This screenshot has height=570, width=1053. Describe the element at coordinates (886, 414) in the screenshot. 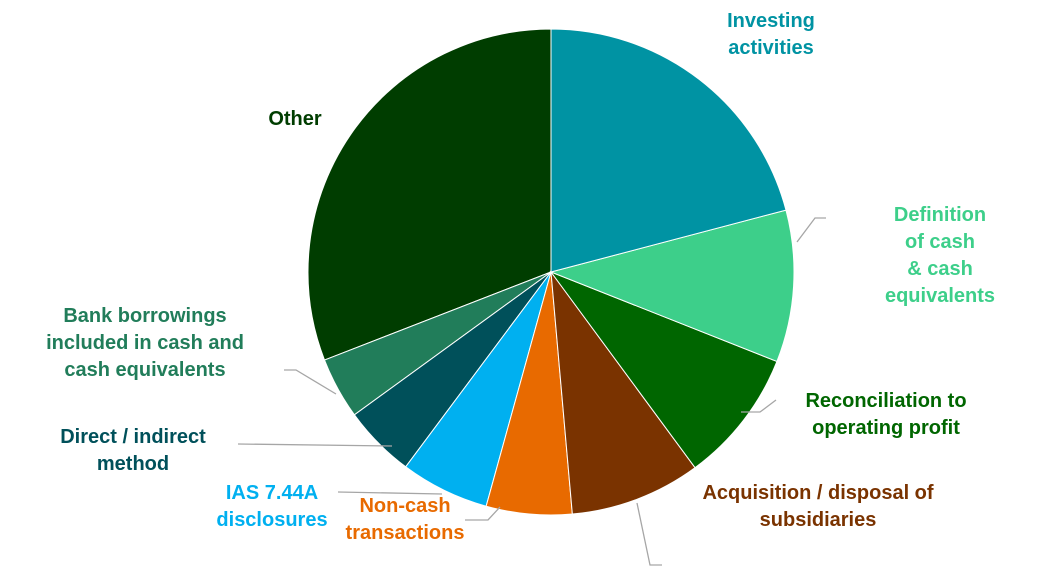

I see `slice-label: Reconciliation to operating profit` at that location.